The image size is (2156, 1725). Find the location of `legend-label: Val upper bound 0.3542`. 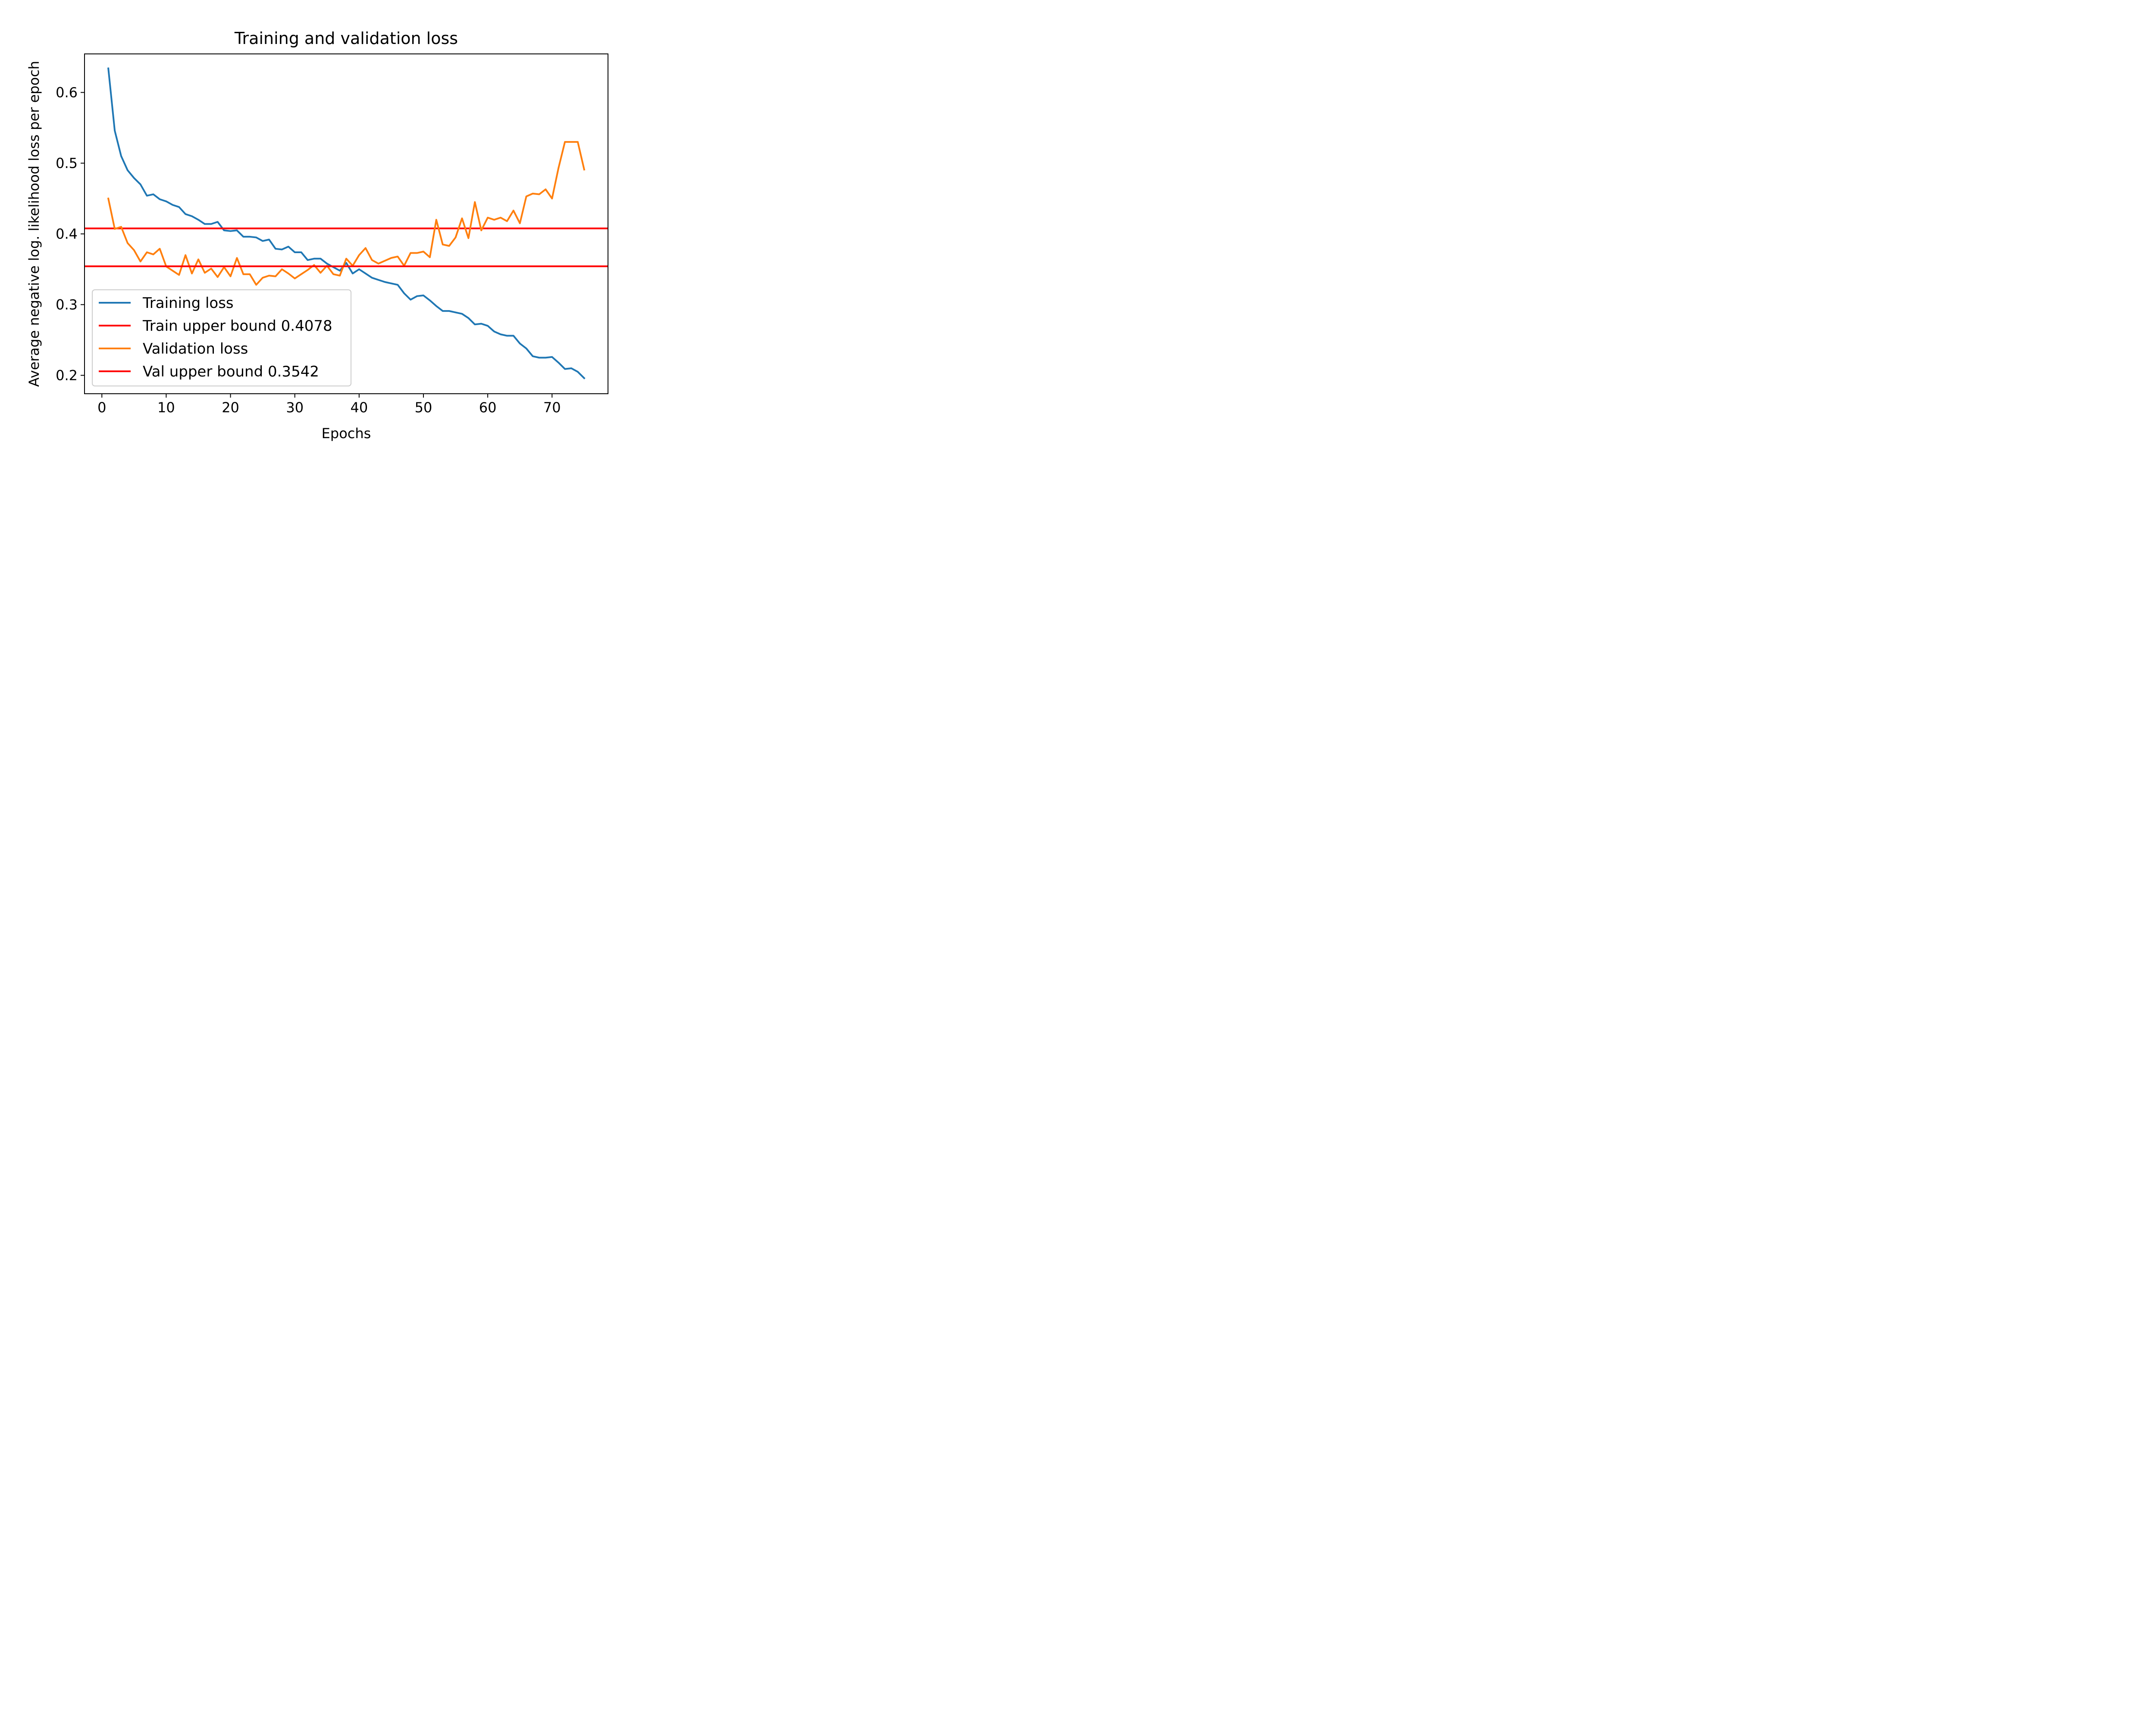

legend-label: Val upper bound 0.3542 is located at coordinates (231, 372).